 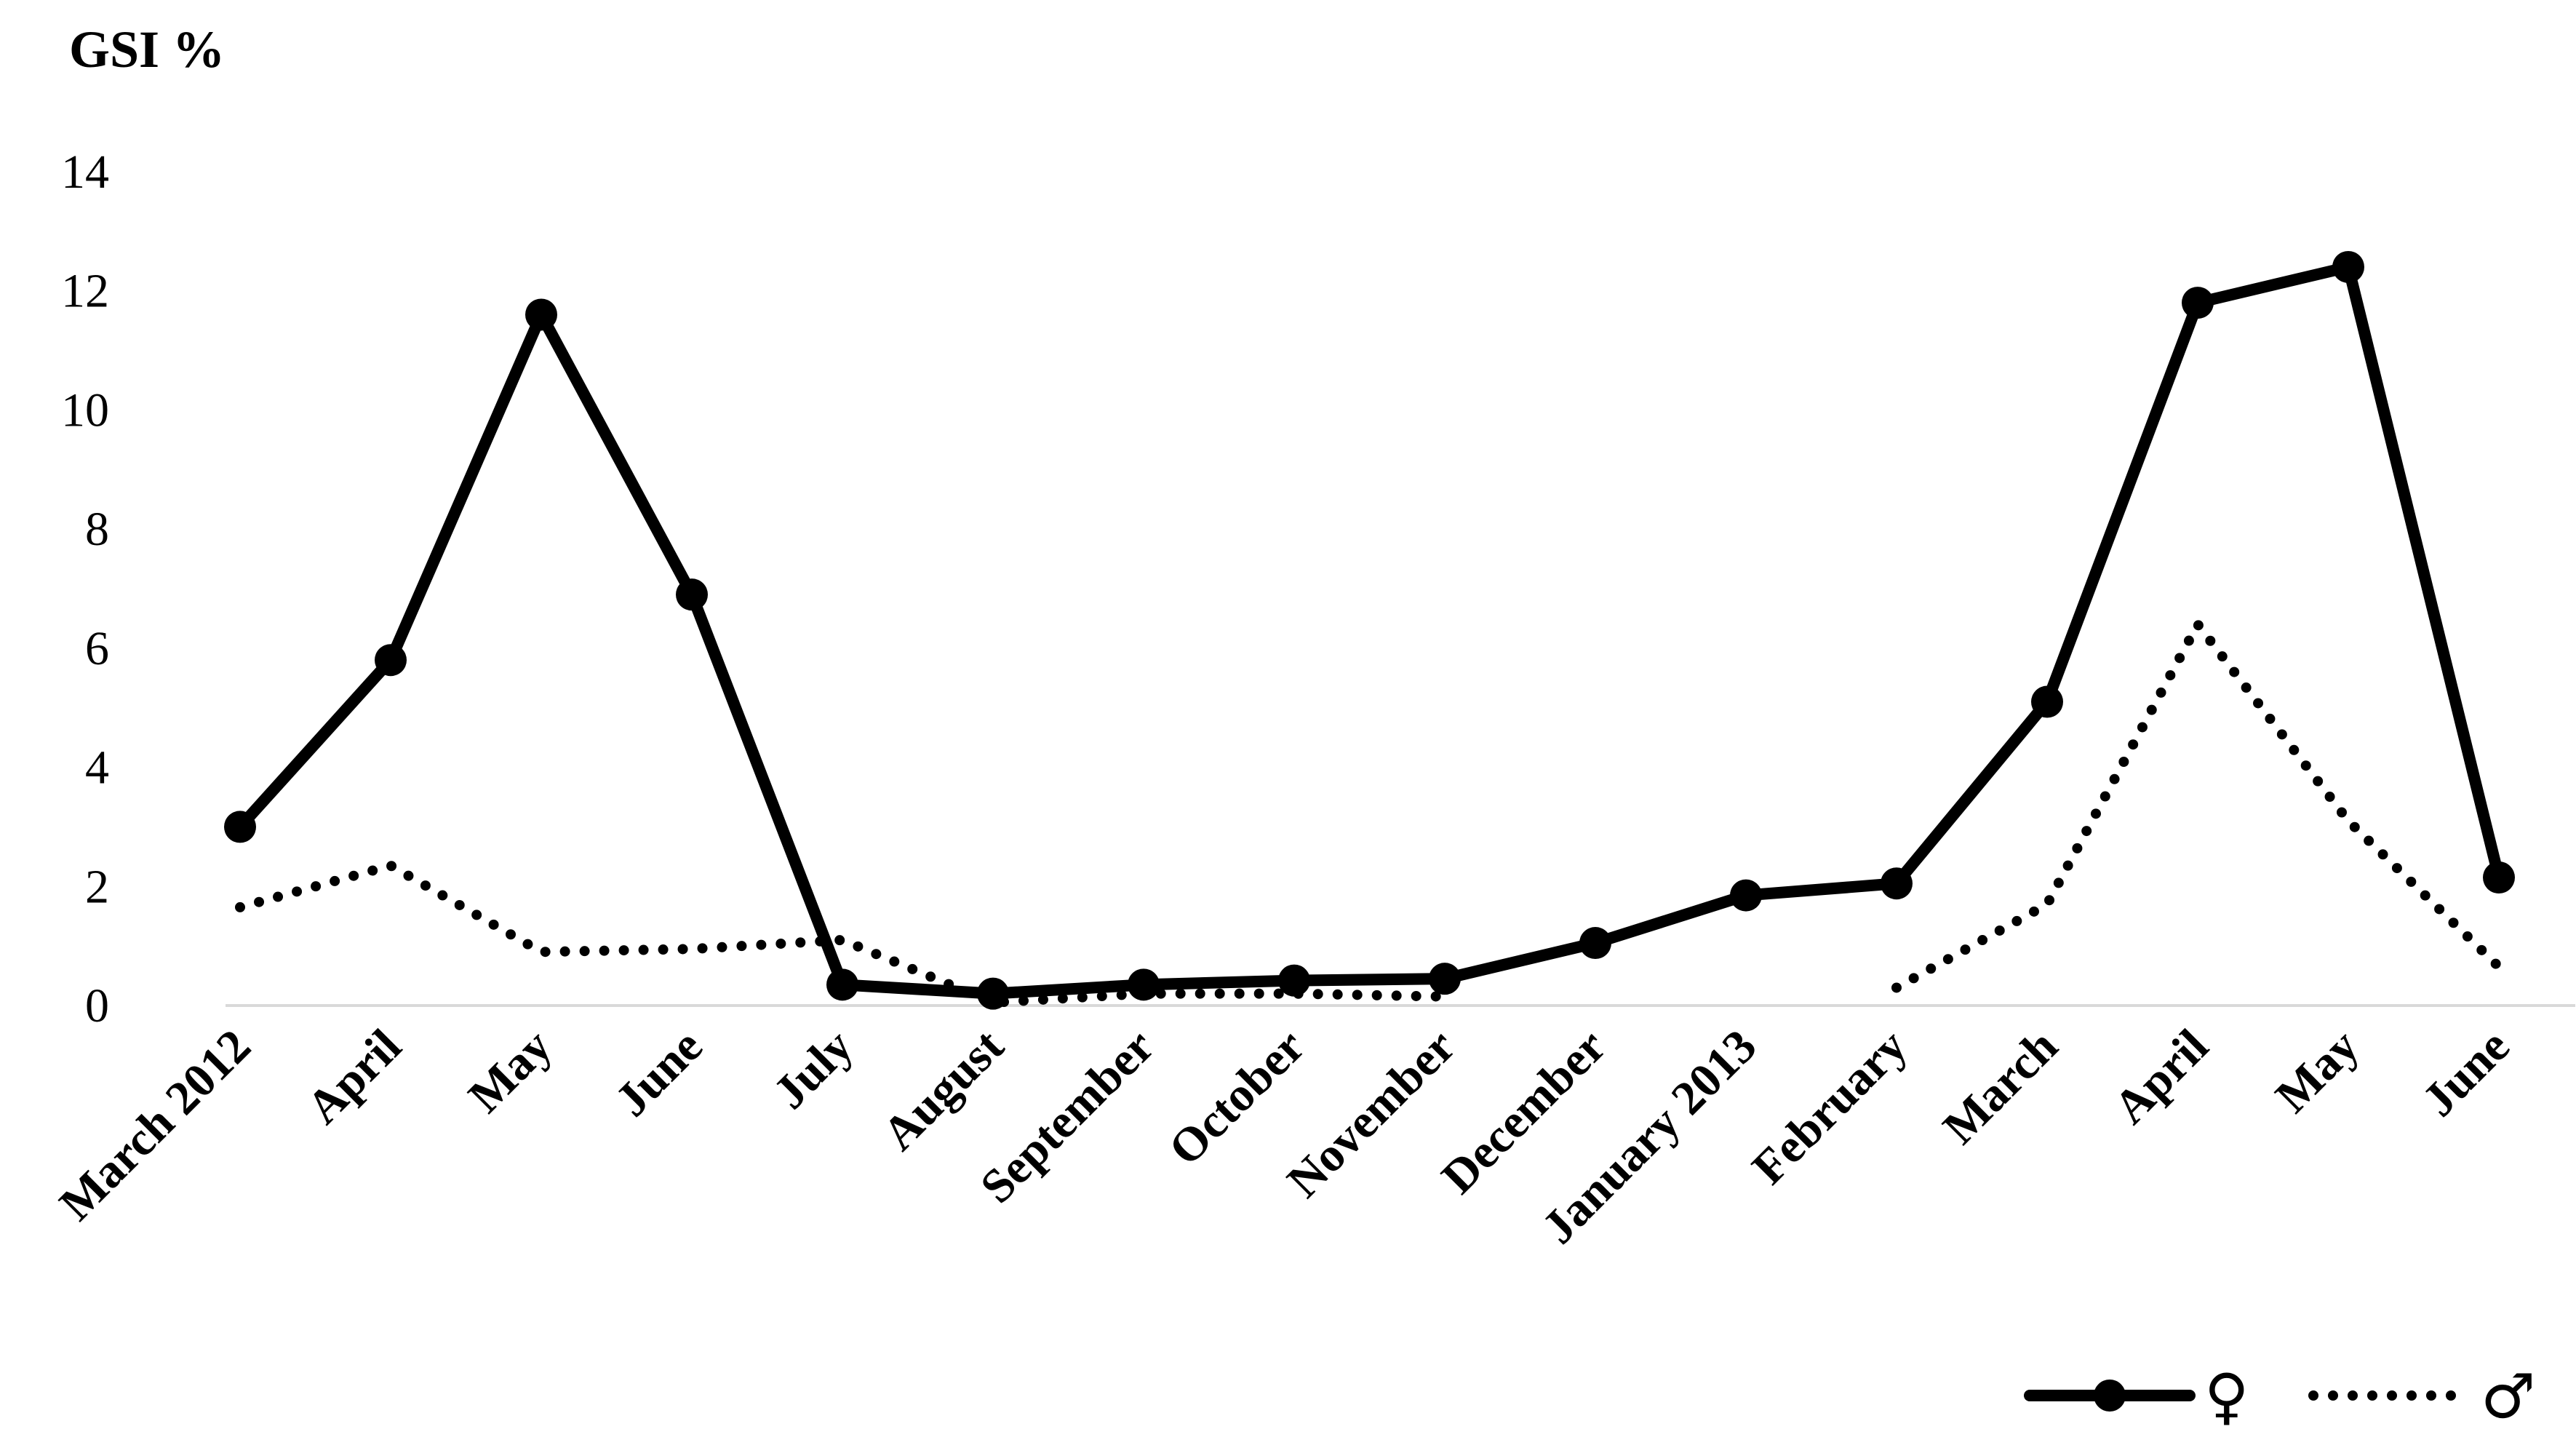 I want to click on x-tick-label: August, so click(x=942, y=1090).